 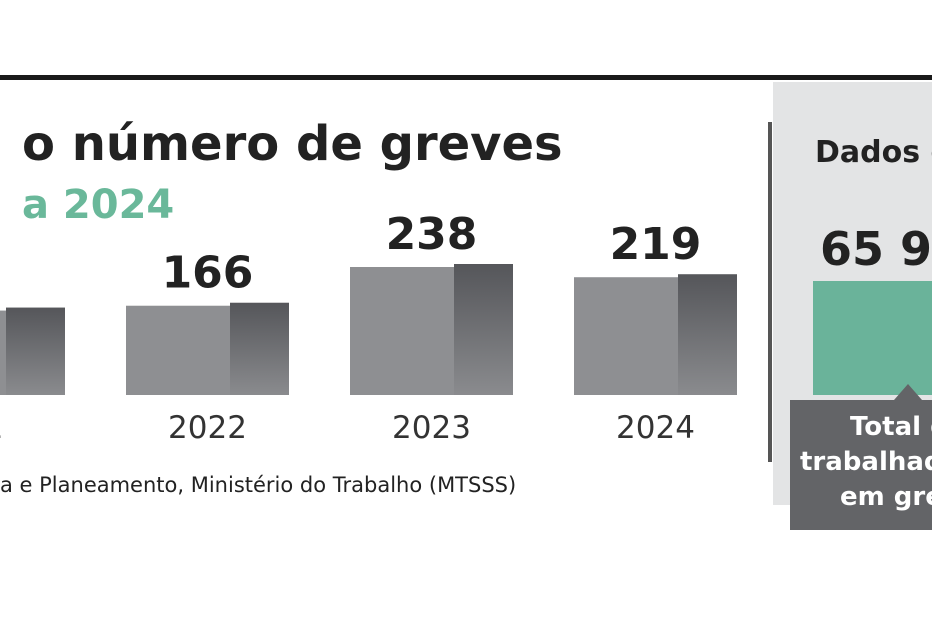 I want to click on top-rule, so click(x=466, y=77).